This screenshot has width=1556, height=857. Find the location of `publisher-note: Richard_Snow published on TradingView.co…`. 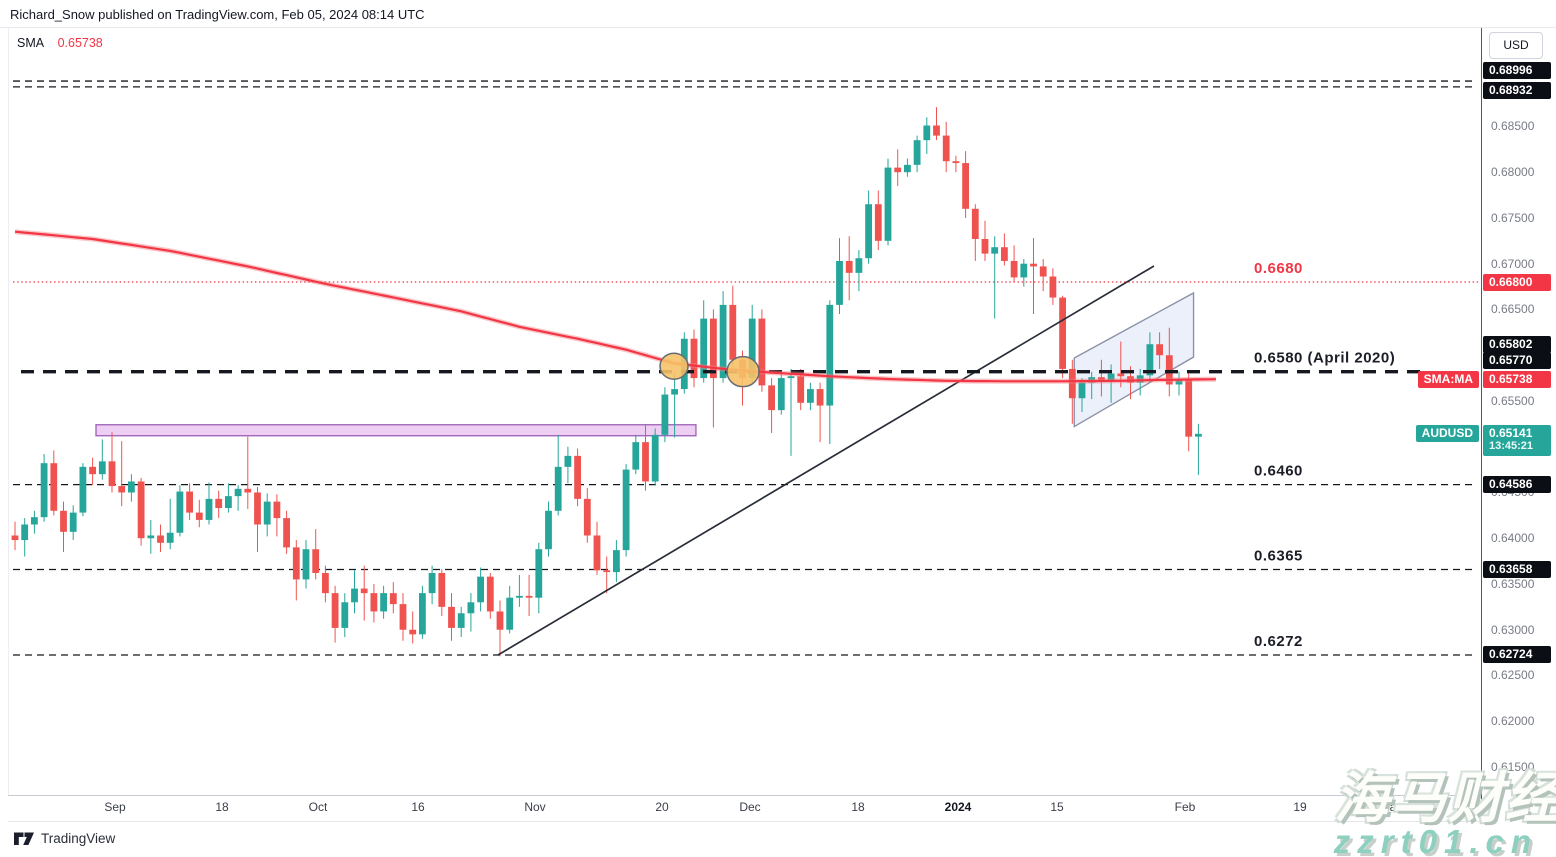

publisher-note: Richard_Snow published on TradingView.co… is located at coordinates (217, 14).